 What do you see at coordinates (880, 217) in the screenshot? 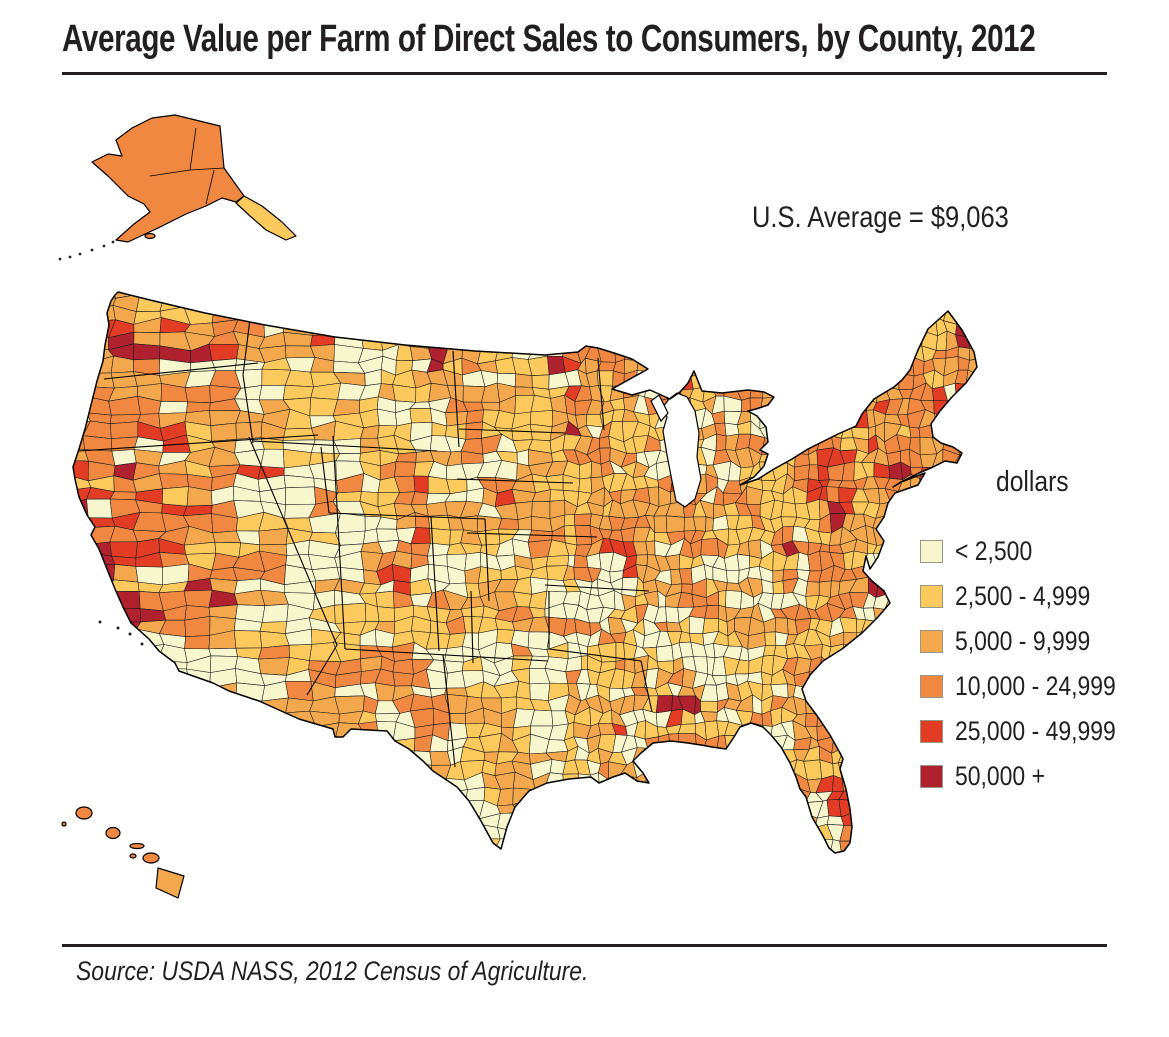
I see `us-average-text: U.S. Average = $9,063` at bounding box center [880, 217].